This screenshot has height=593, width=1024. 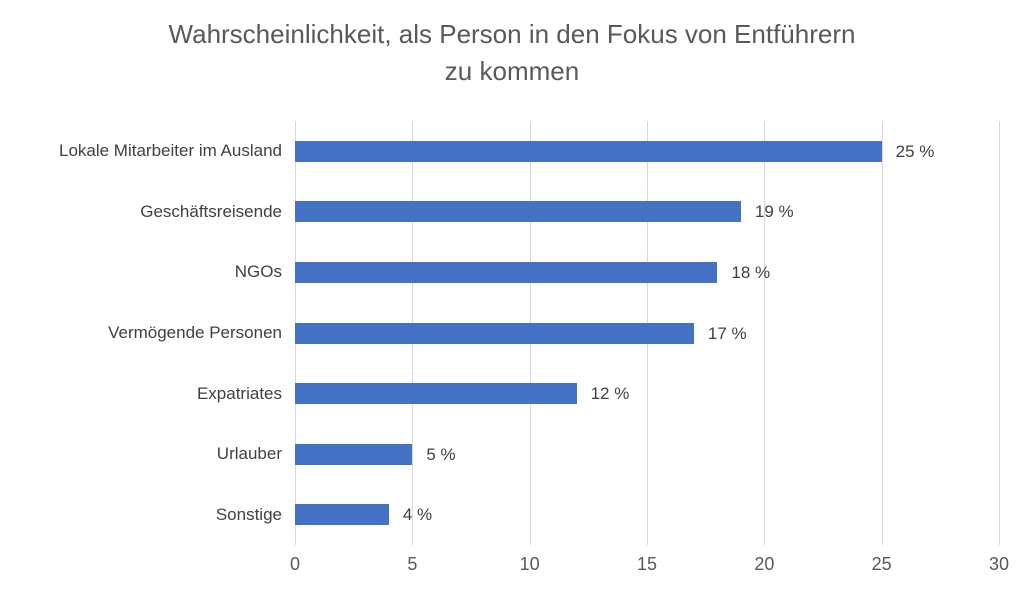 What do you see at coordinates (512, 71) in the screenshot?
I see `chart-title-line-2: zu kommen` at bounding box center [512, 71].